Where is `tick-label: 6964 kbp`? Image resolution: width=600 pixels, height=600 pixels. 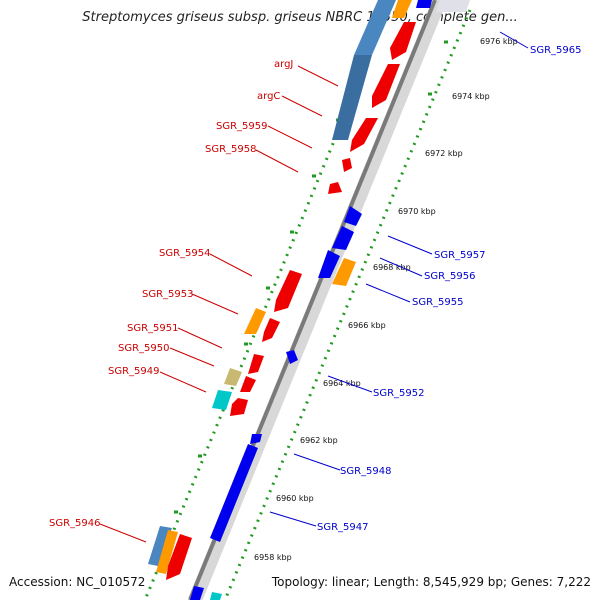
tick-label: 6964 kbp is located at coordinates (342, 383).